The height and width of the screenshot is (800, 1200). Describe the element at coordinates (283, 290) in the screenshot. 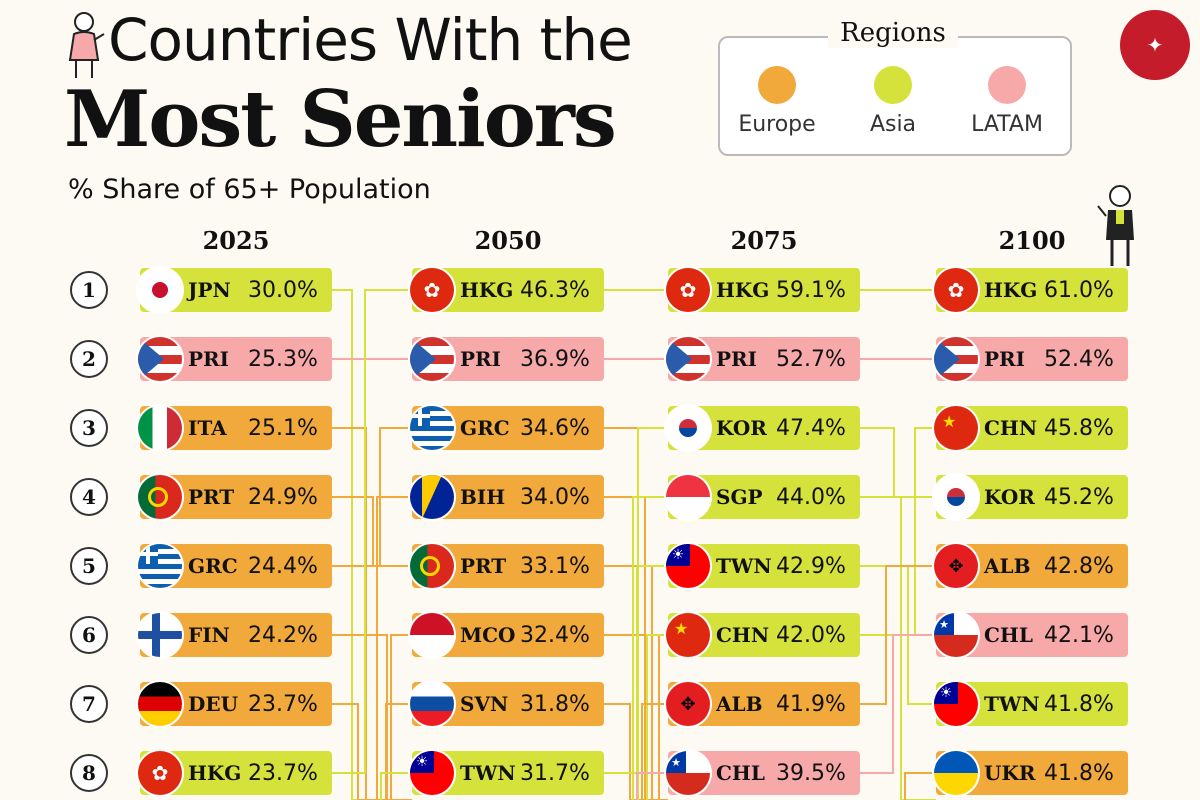

I see `share-value: 30.0%` at that location.